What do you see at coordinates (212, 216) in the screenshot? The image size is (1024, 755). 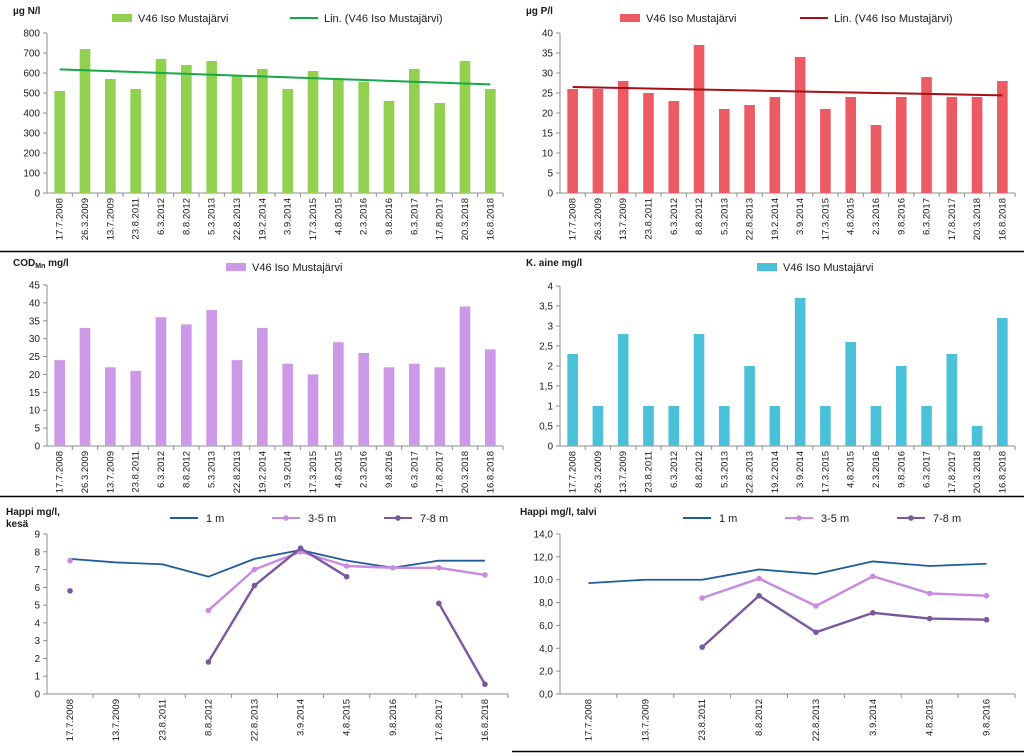 I see `x-tick-label: 5.3.2013` at bounding box center [212, 216].